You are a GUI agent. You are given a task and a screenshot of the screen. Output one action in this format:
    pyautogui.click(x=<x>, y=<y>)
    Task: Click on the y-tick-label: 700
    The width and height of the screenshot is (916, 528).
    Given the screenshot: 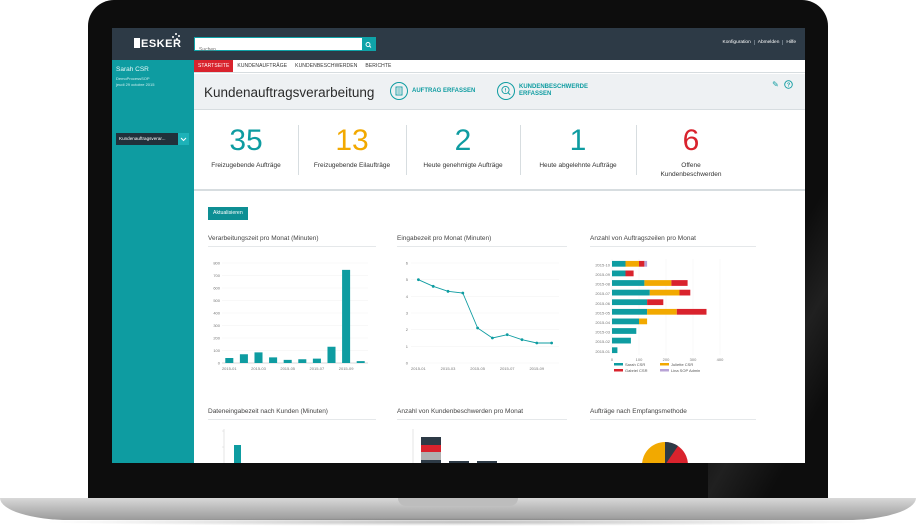 What is the action you would take?
    pyautogui.click(x=216, y=275)
    